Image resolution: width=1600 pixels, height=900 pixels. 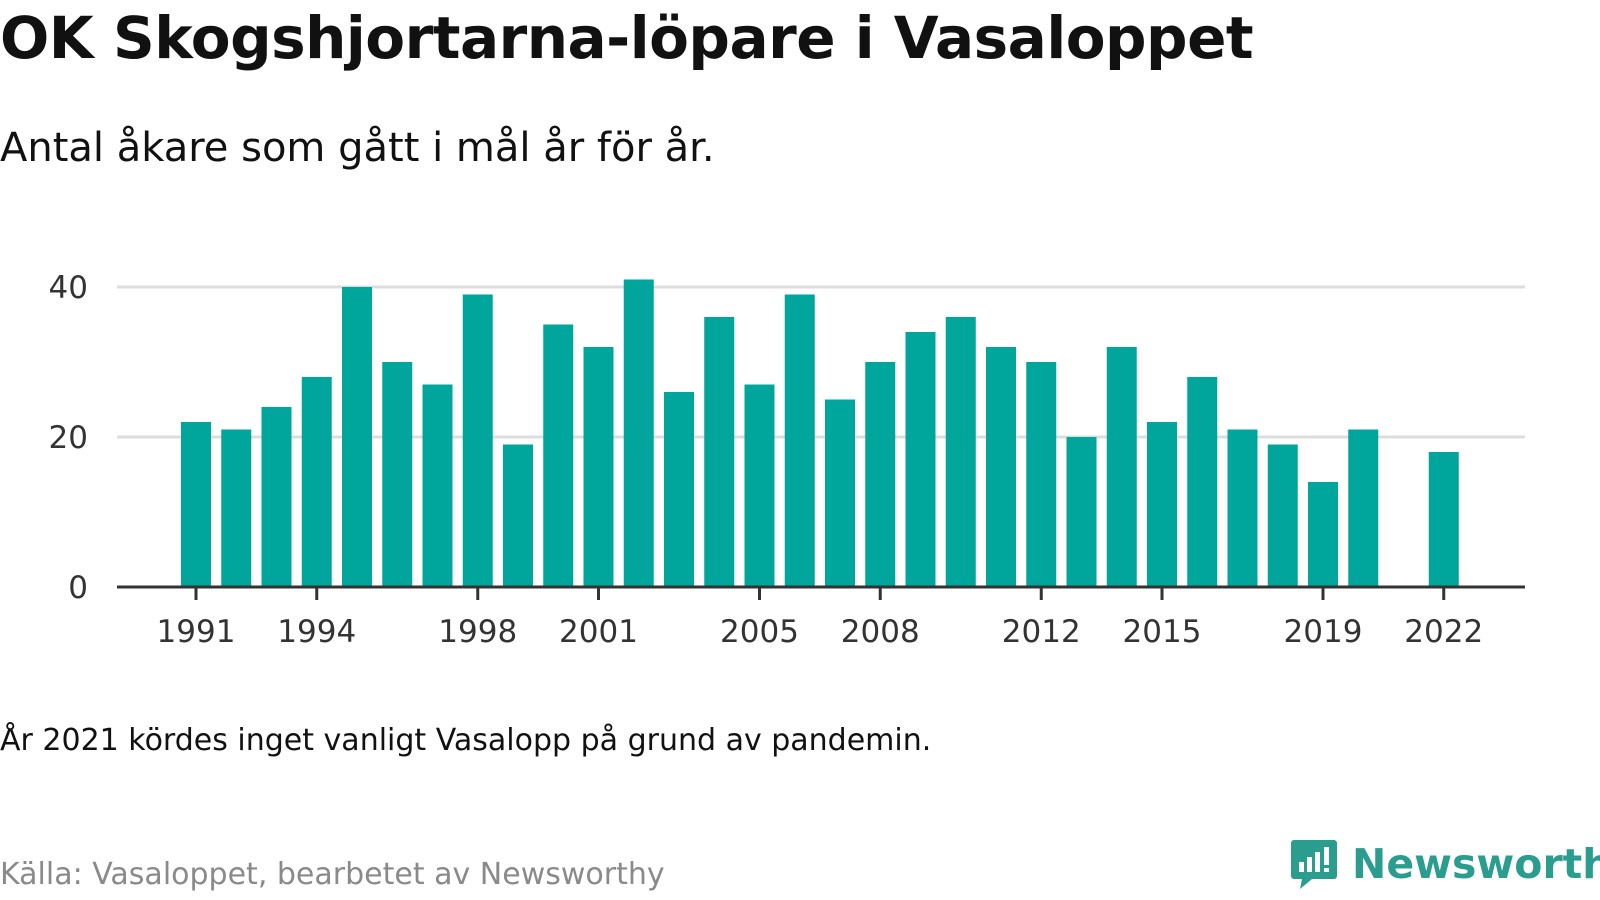 What do you see at coordinates (880, 632) in the screenshot?
I see `x-tick-label: 2008` at bounding box center [880, 632].